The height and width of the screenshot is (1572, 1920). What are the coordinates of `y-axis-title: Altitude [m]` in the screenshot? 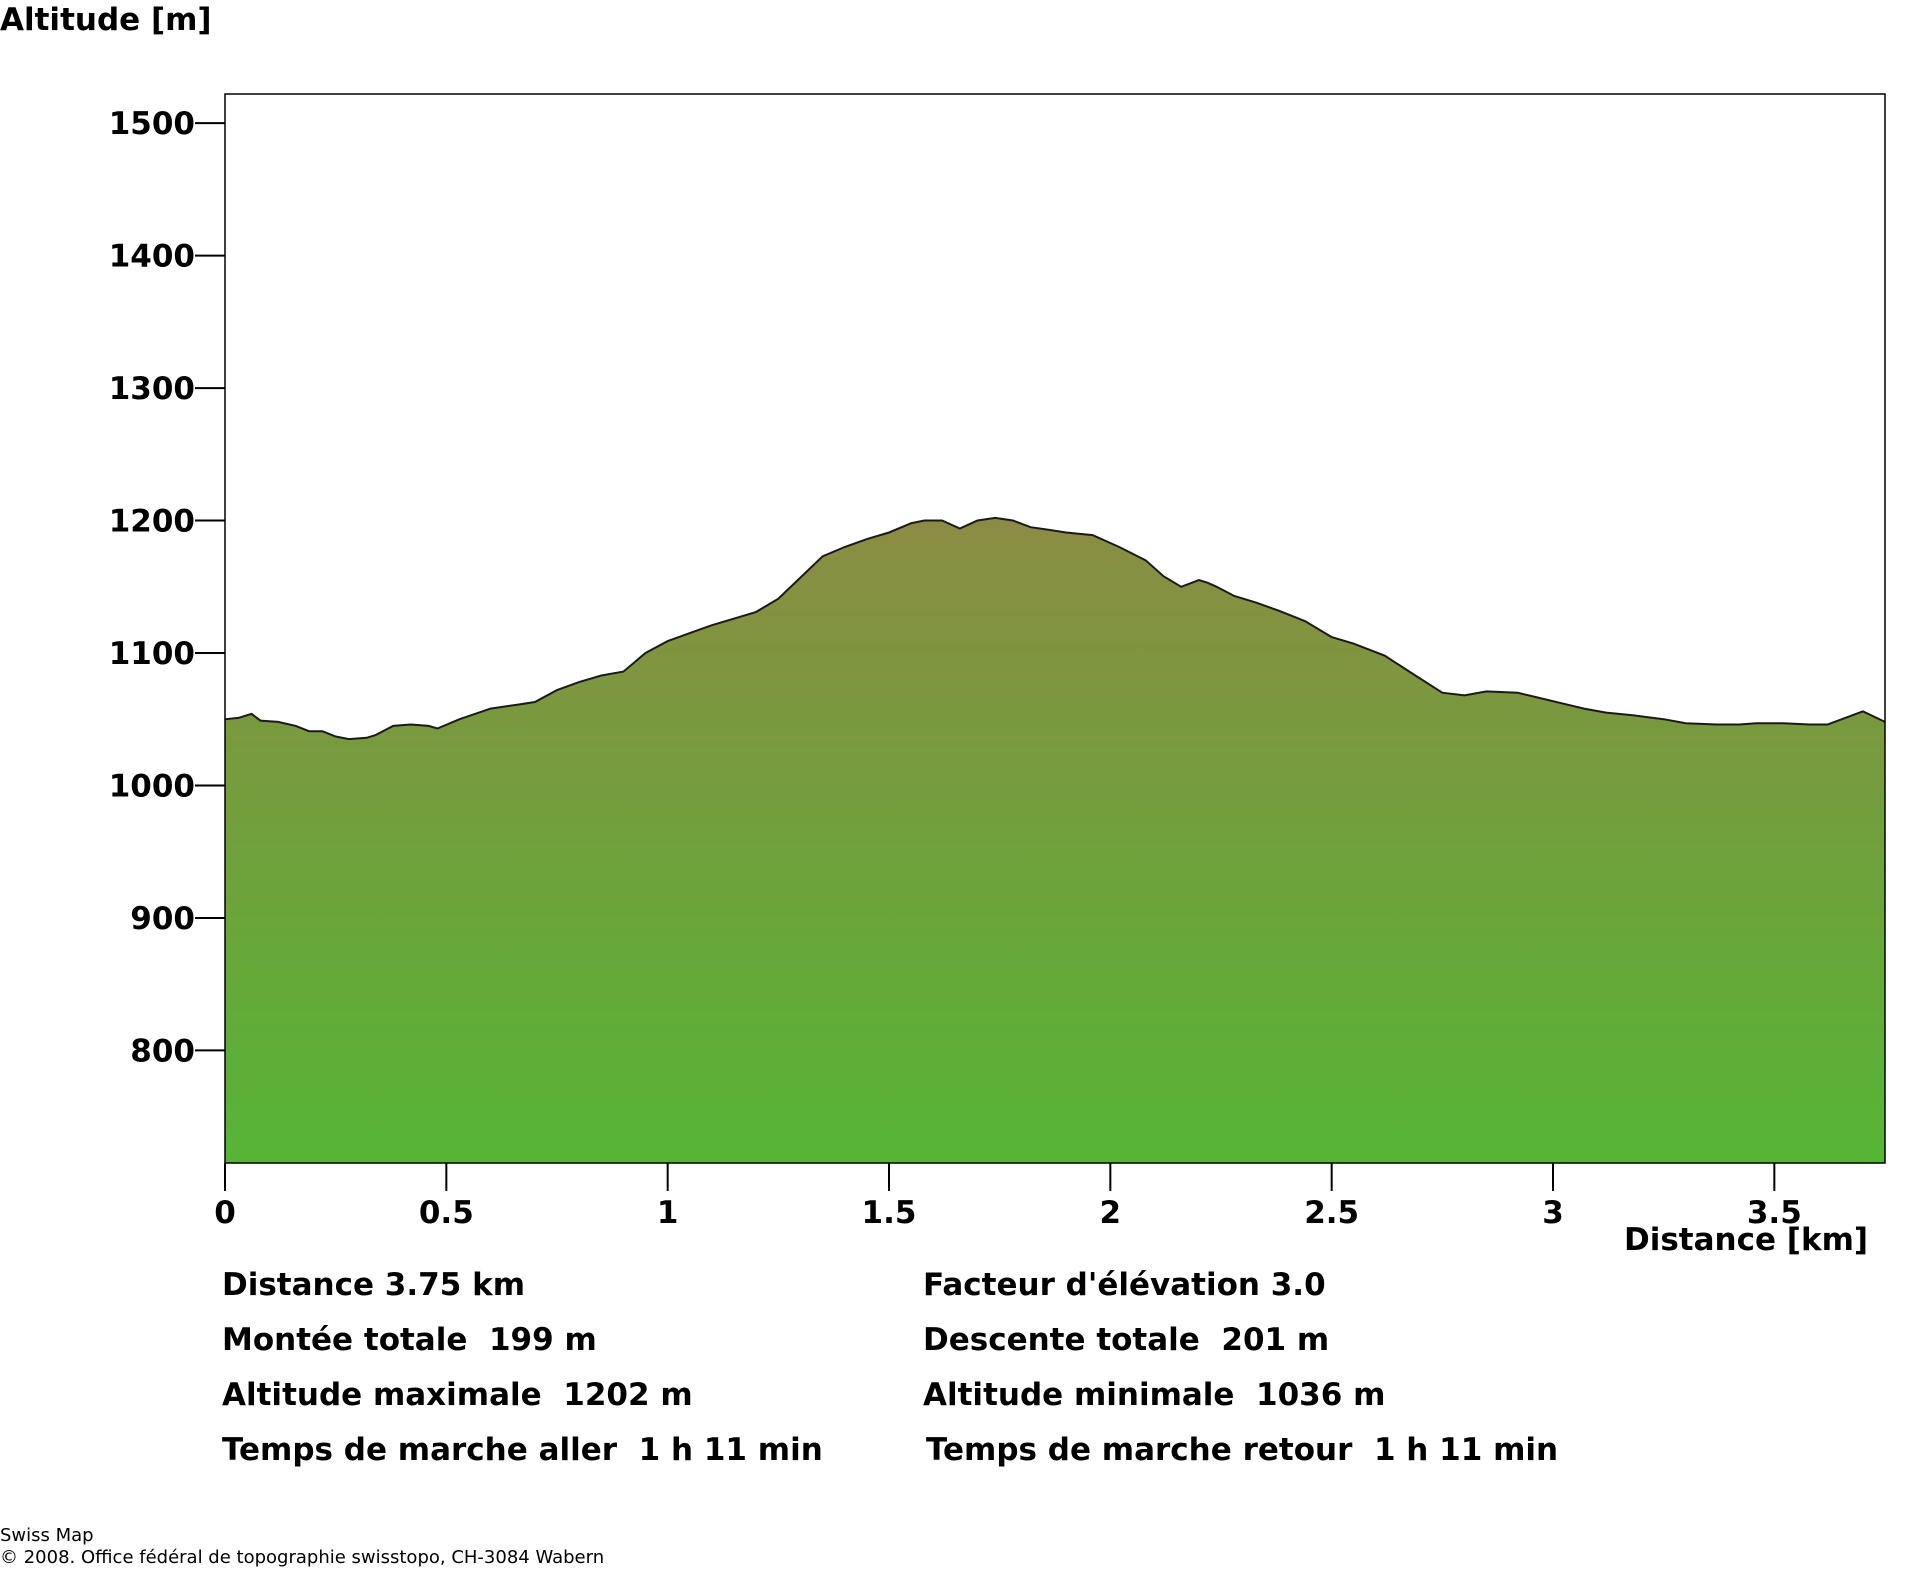 It's located at (106, 20).